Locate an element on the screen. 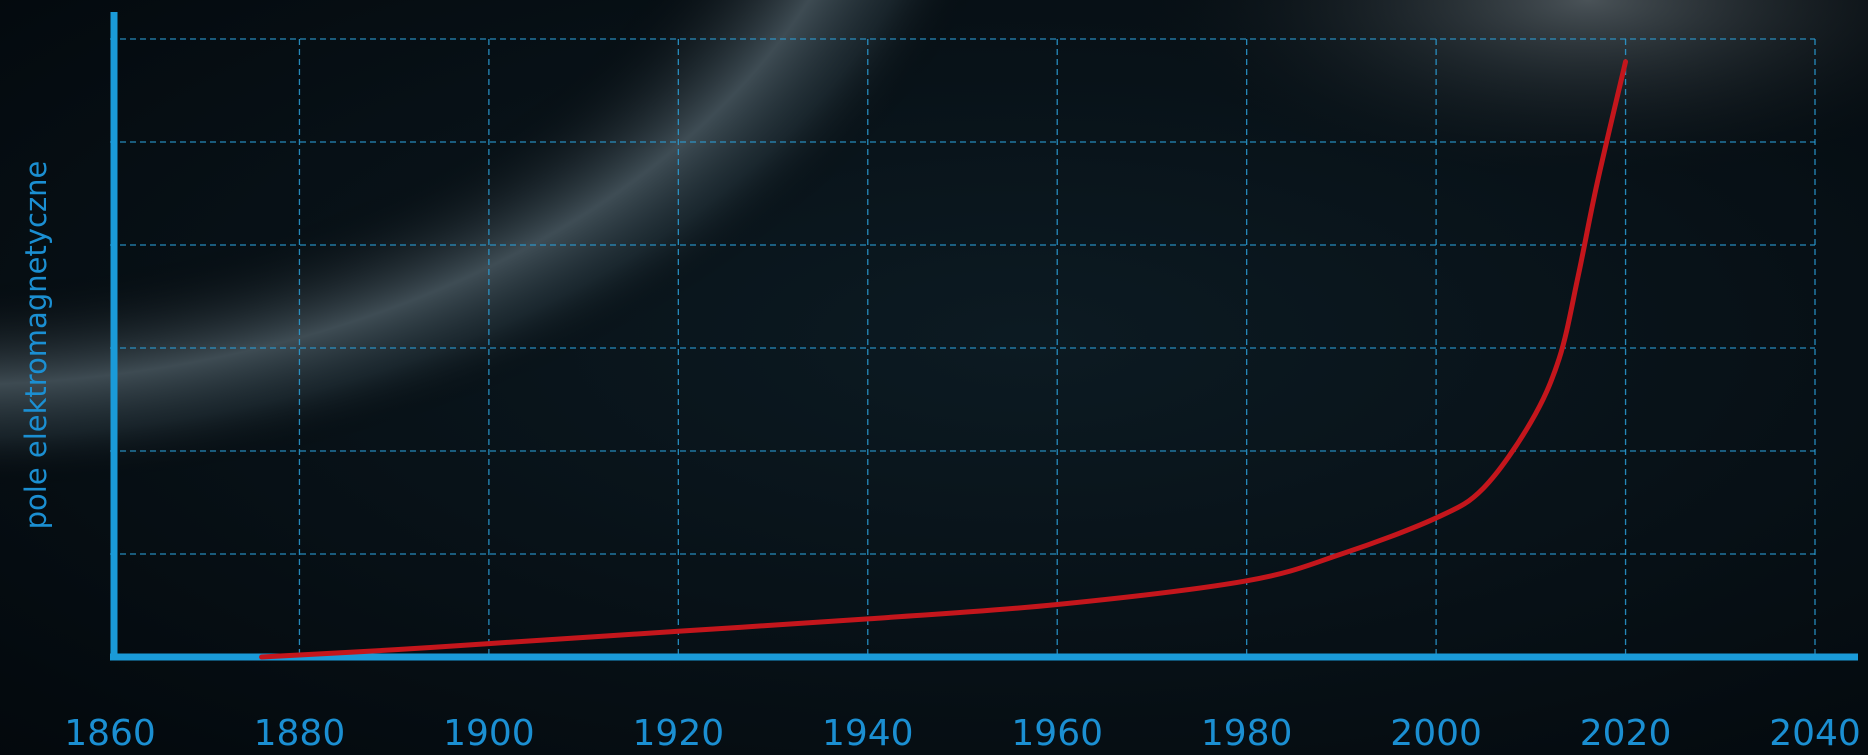 The height and width of the screenshot is (755, 1868). x-tick-label: 1920 is located at coordinates (679, 733).